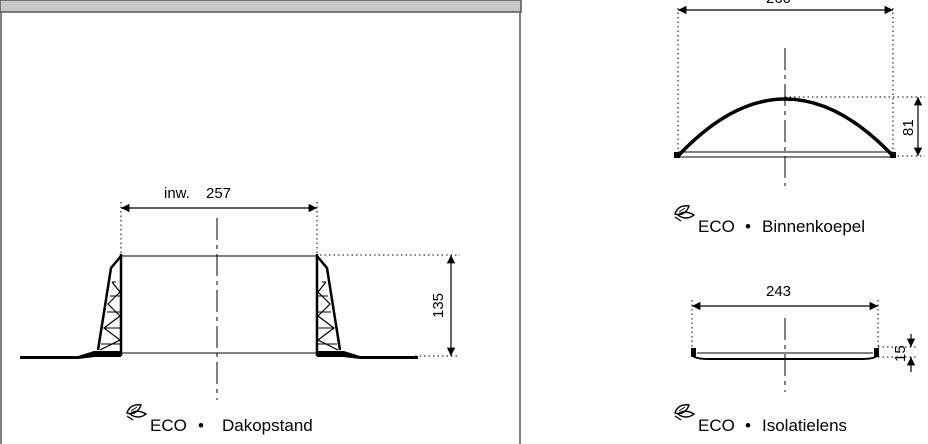  Describe the element at coordinates (438, 305) in the screenshot. I see `dakopstand-height-label: 135` at that location.